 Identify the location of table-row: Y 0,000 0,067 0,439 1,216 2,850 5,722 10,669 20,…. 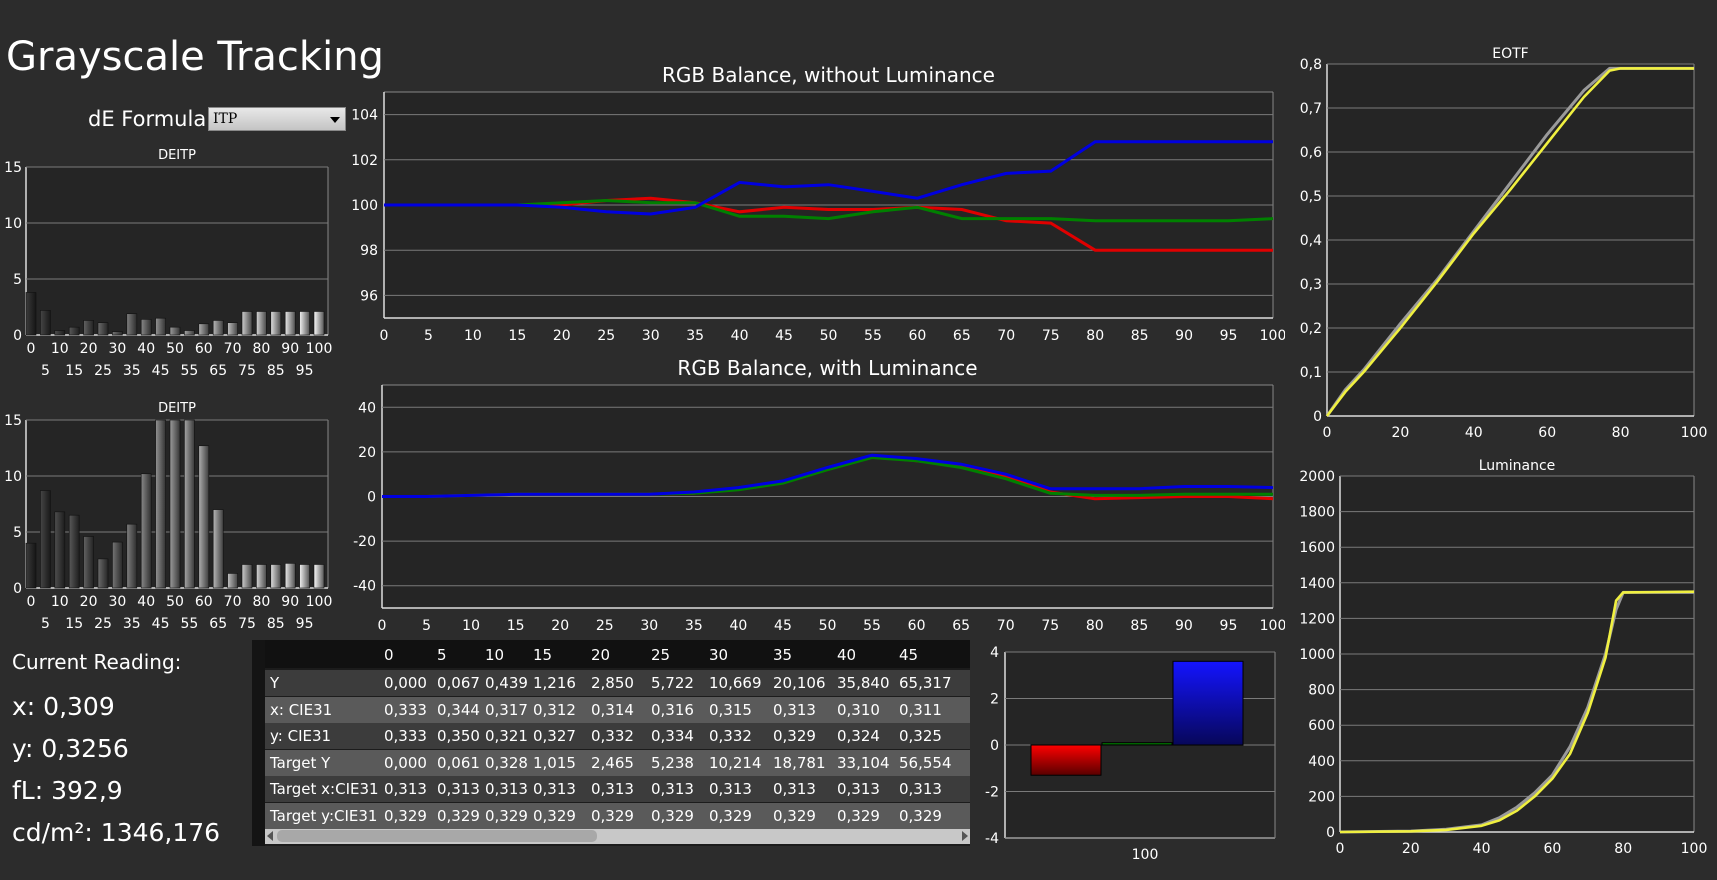
(617, 683).